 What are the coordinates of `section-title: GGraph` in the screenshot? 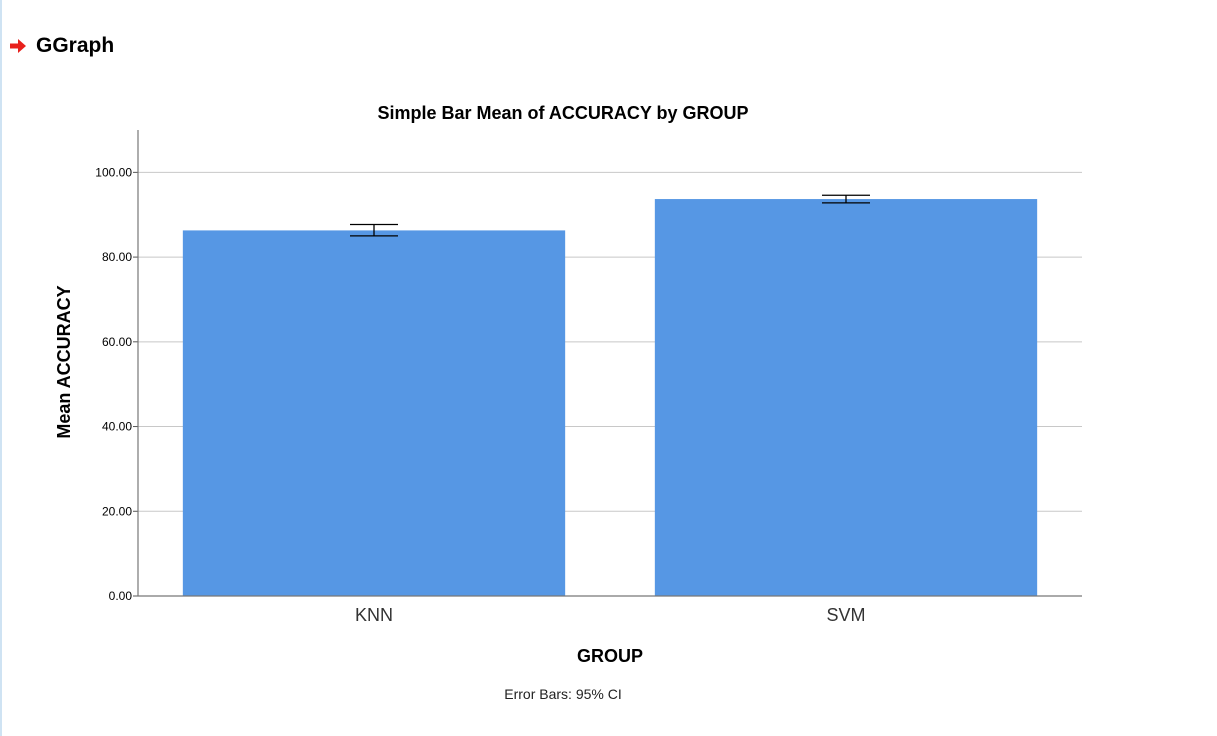 It's located at (75, 45).